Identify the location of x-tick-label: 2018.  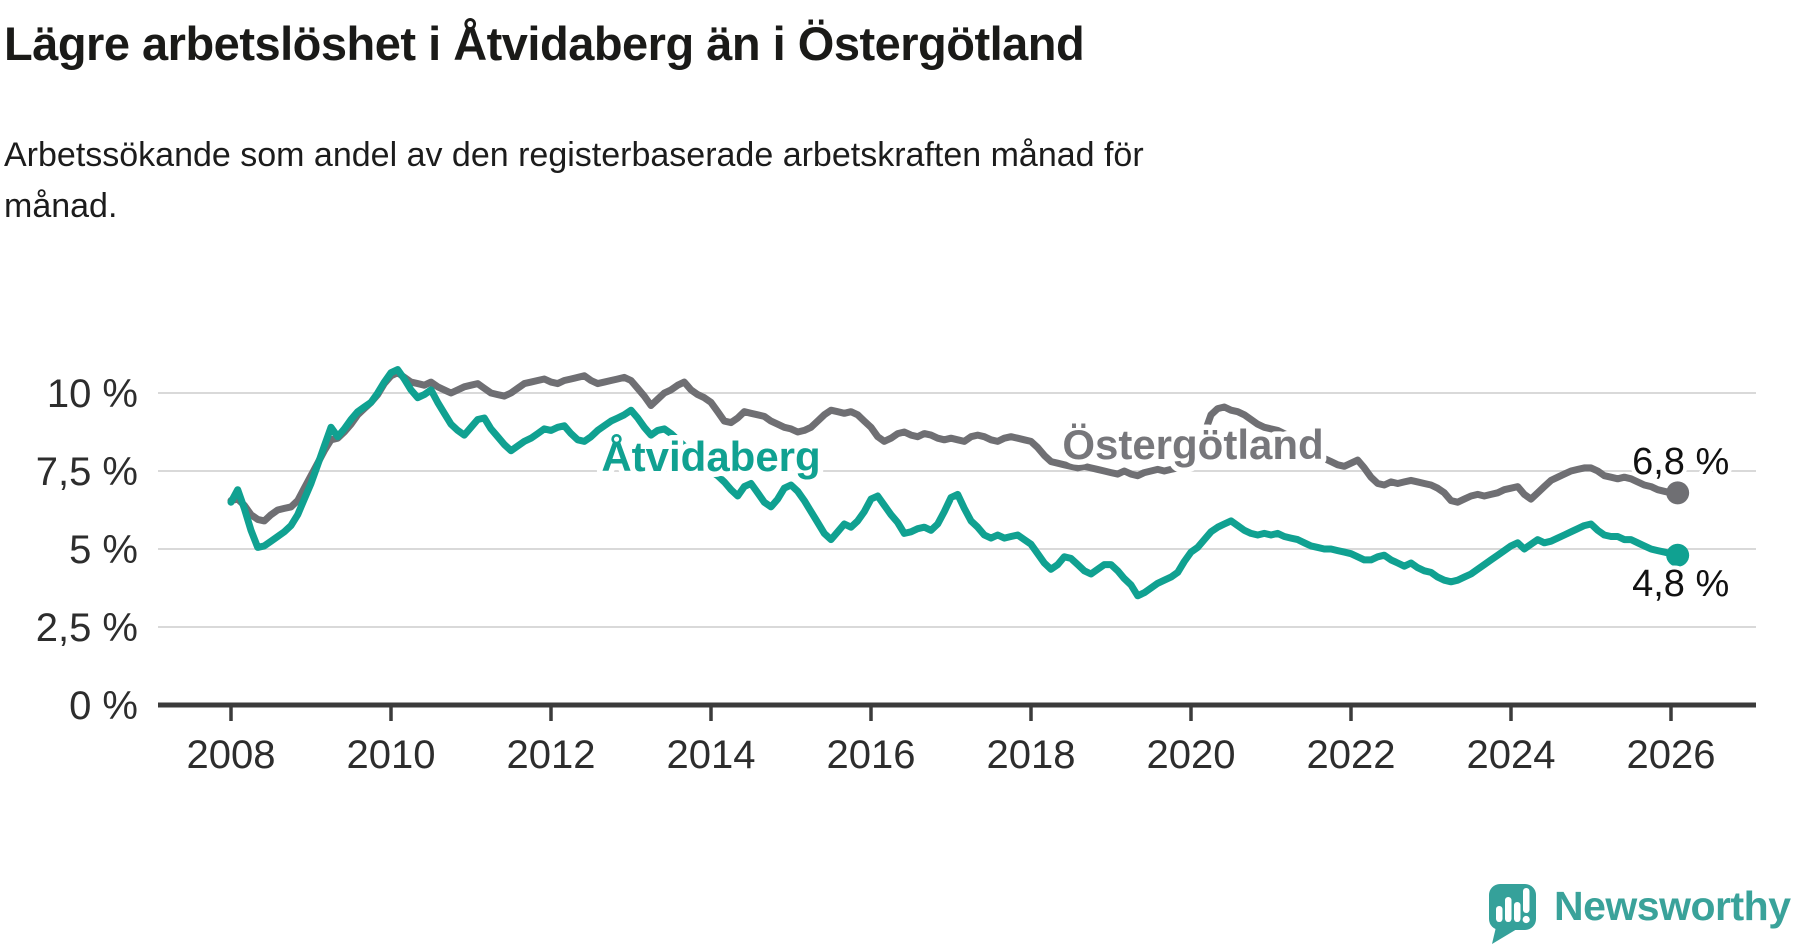
(1031, 755).